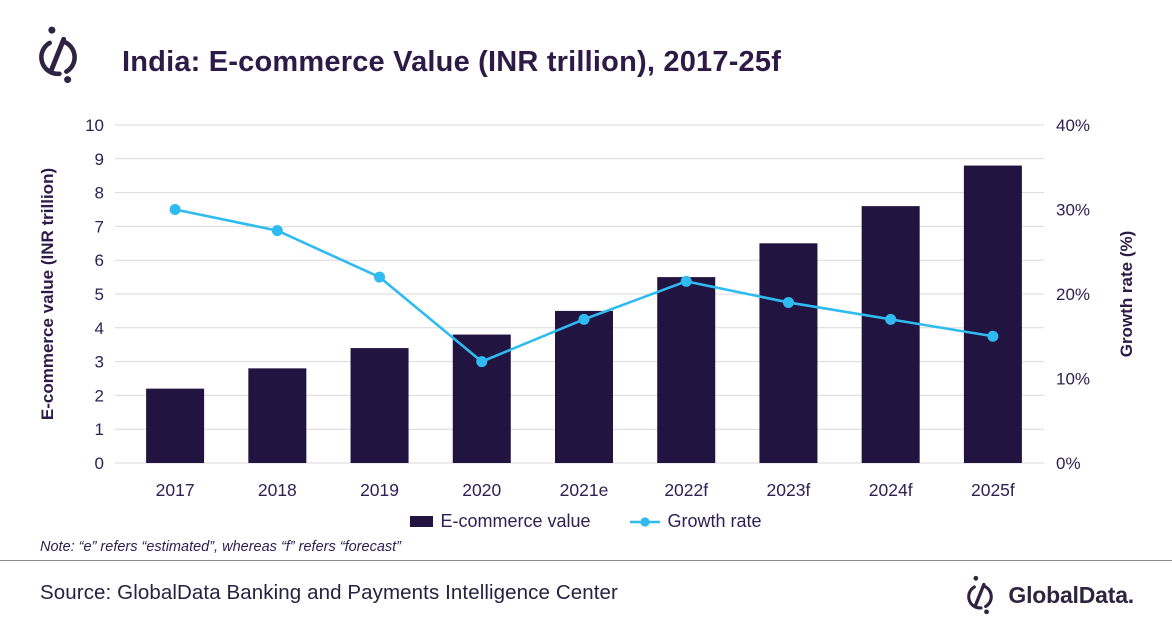  Describe the element at coordinates (1126, 294) in the screenshot. I see `right-axis-title: Growth rate (%)` at that location.